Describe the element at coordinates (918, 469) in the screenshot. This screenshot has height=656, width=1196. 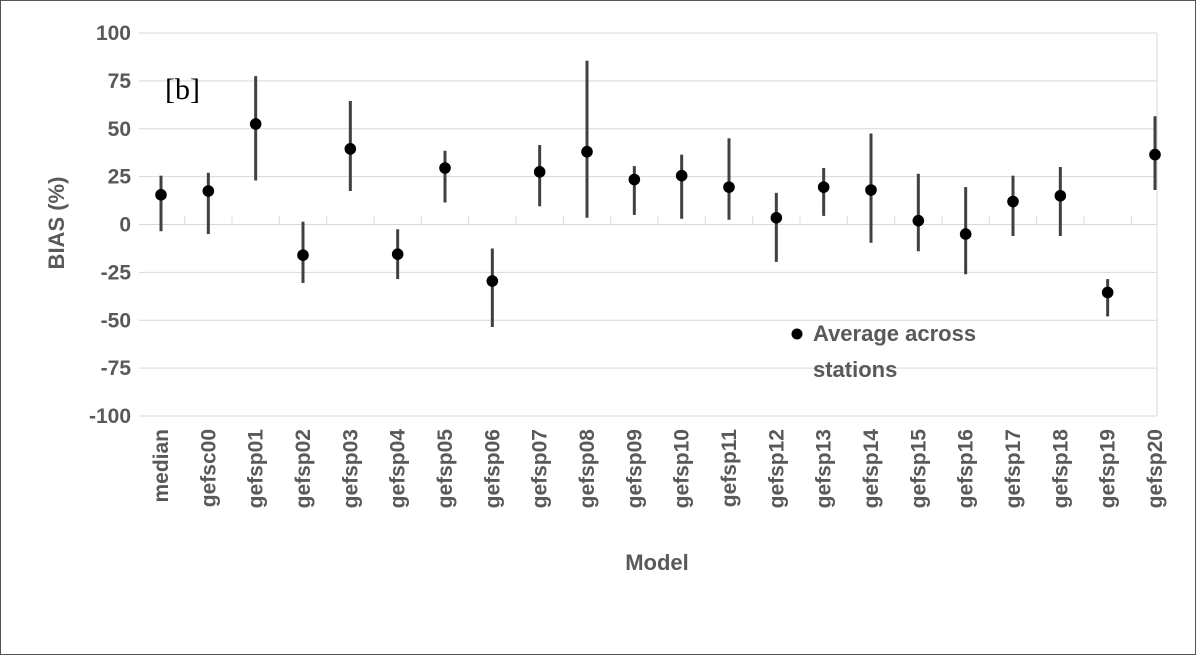
I see `x-tick-label: gefsp15` at that location.